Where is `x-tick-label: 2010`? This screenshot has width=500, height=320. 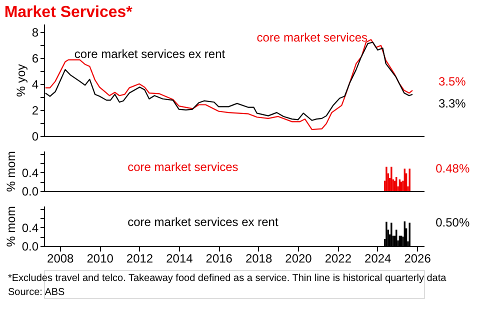 x-tick-label: 2010 is located at coordinates (100, 259).